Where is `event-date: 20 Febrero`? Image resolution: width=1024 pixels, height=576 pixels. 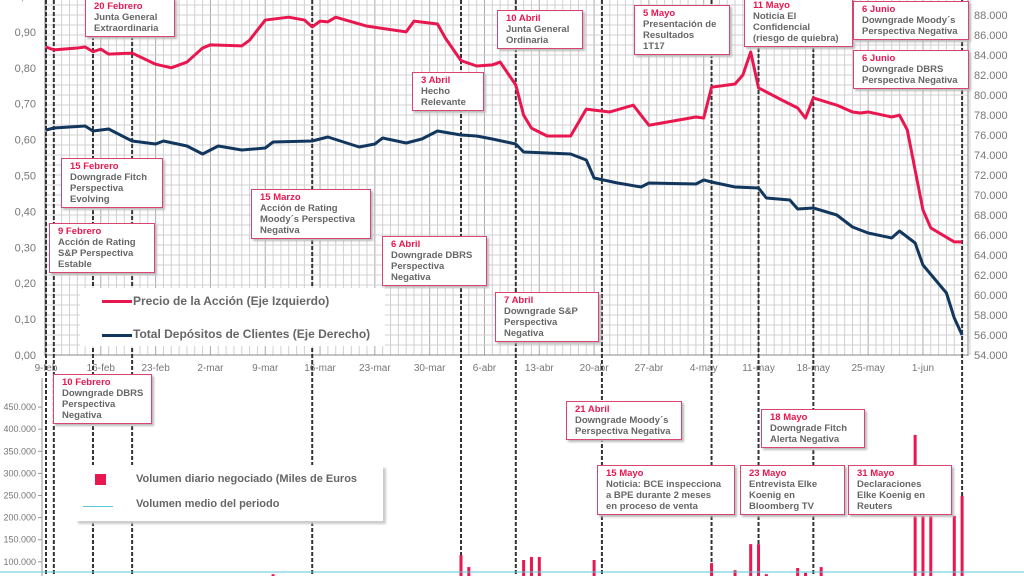
event-date: 20 Febrero is located at coordinates (118, 6).